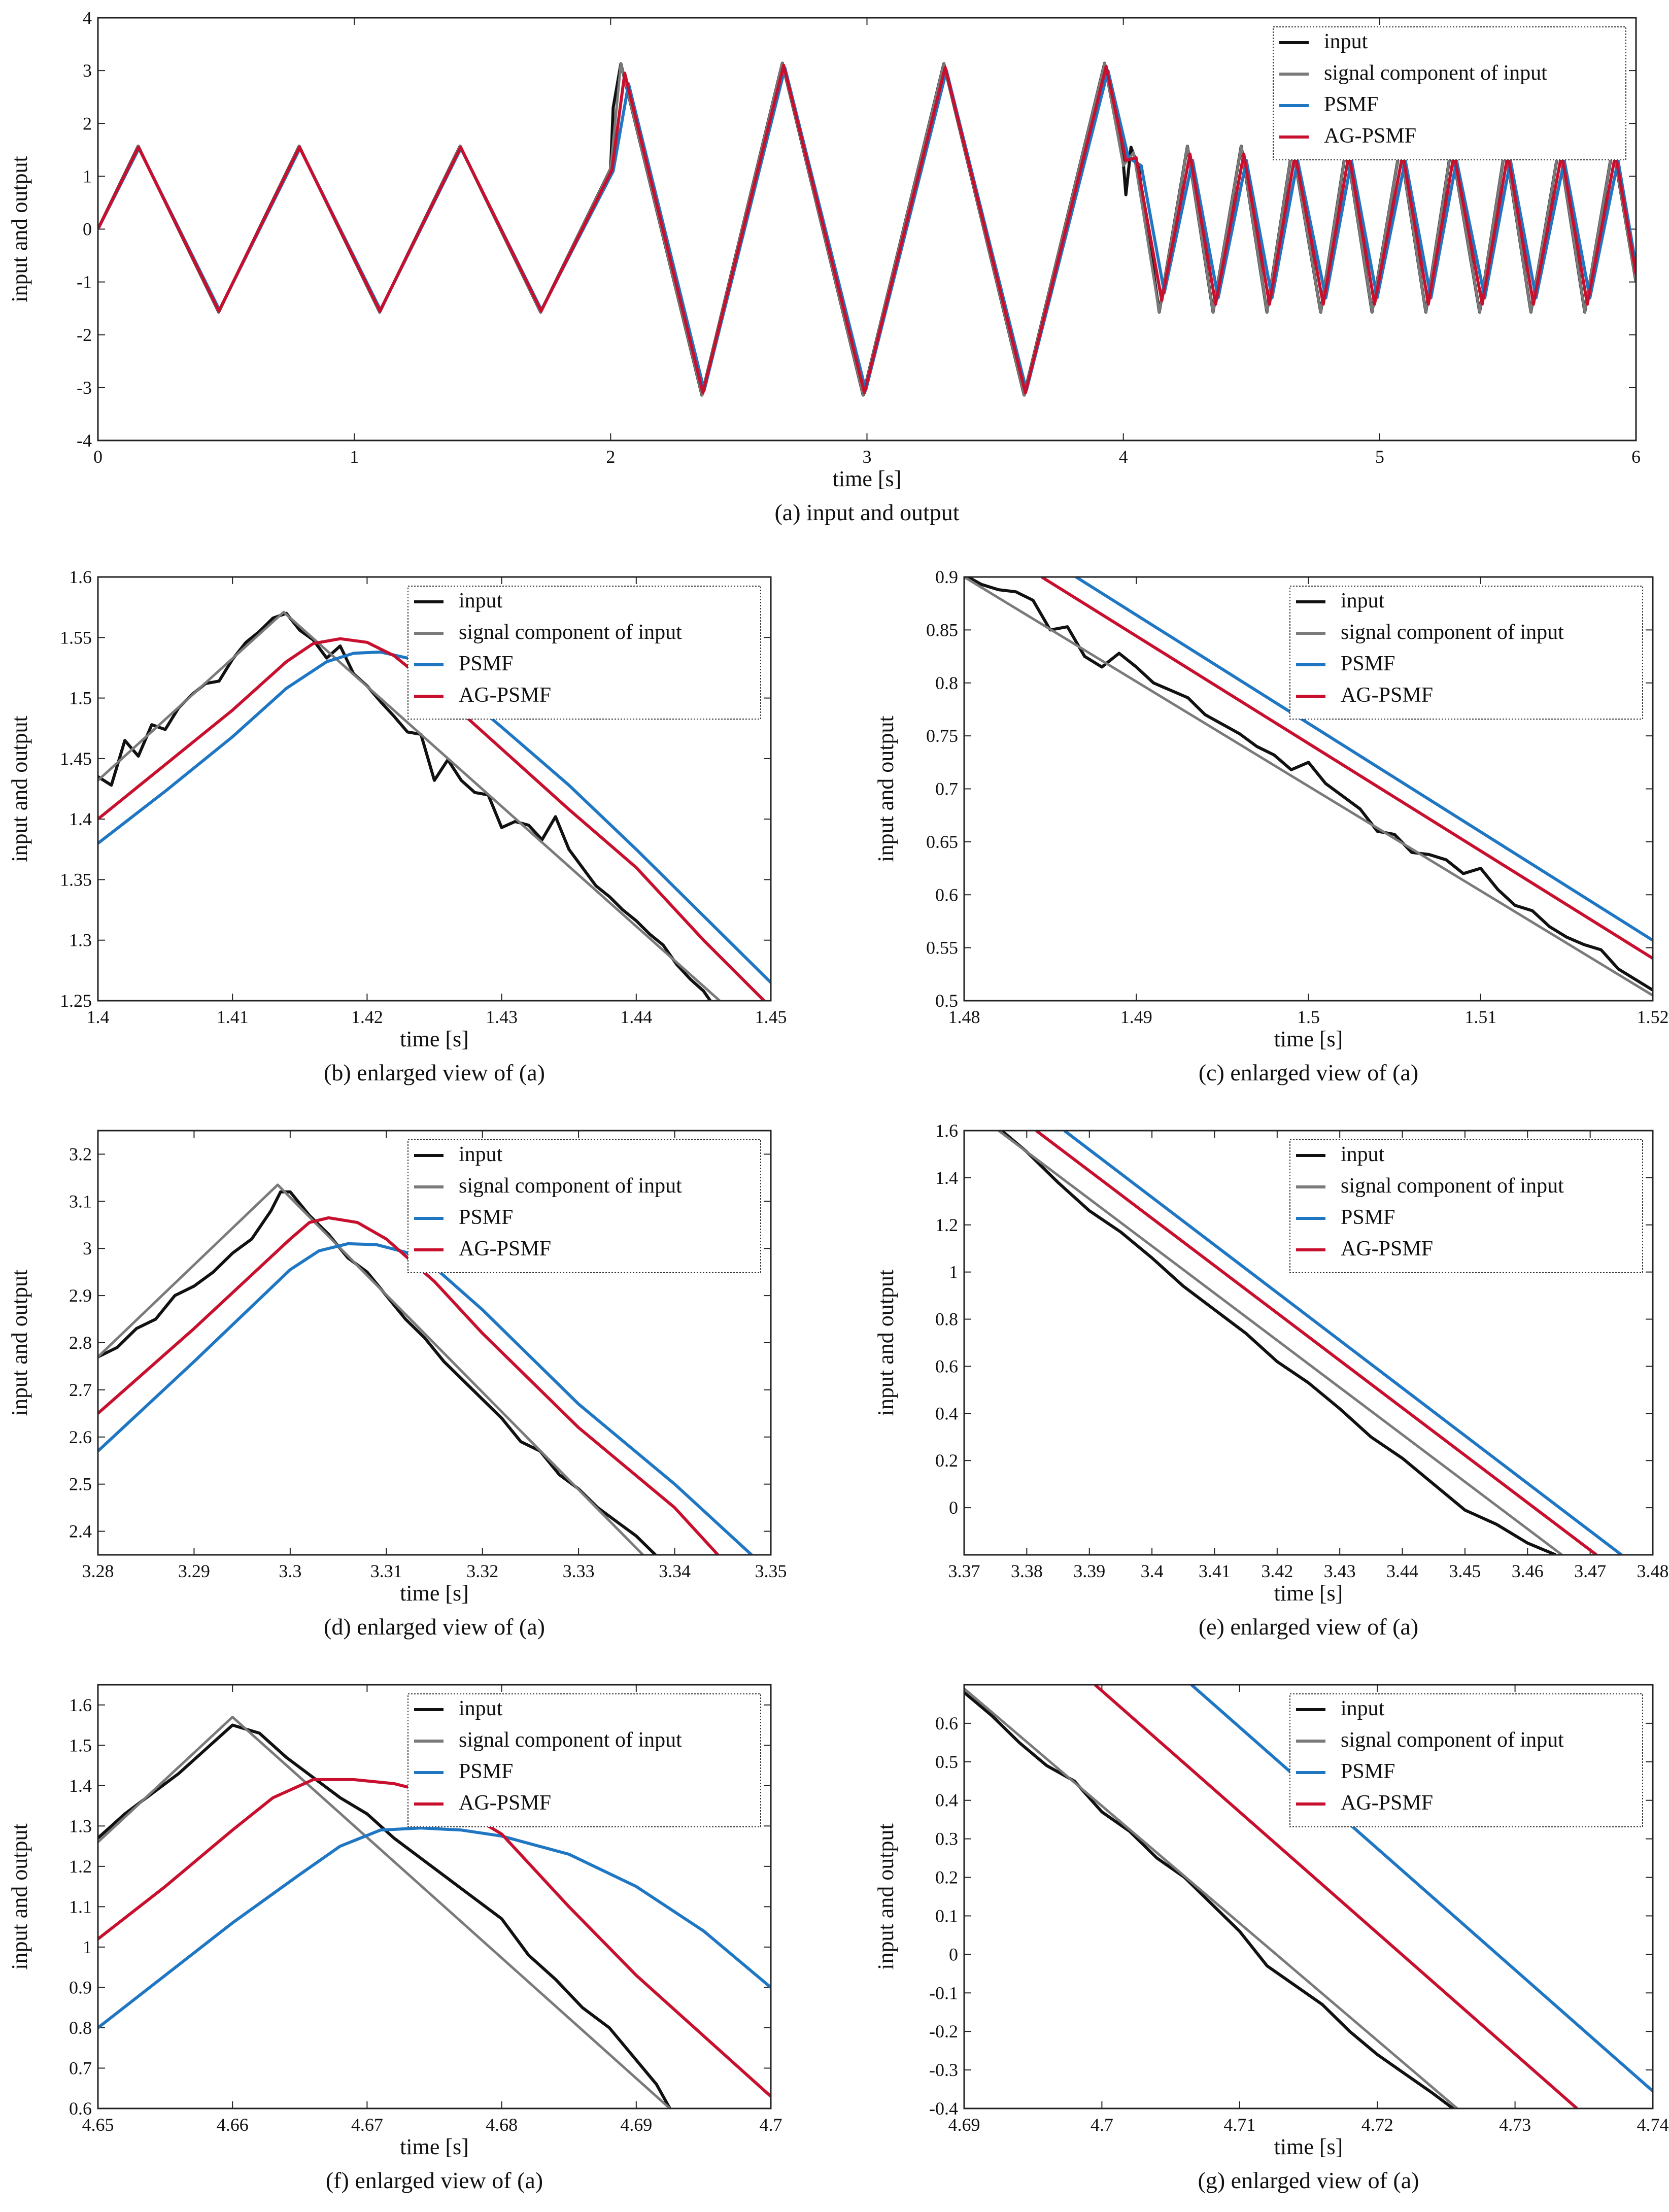  What do you see at coordinates (1027, 1571) in the screenshot?
I see `x-tick-label: 3.38` at bounding box center [1027, 1571].